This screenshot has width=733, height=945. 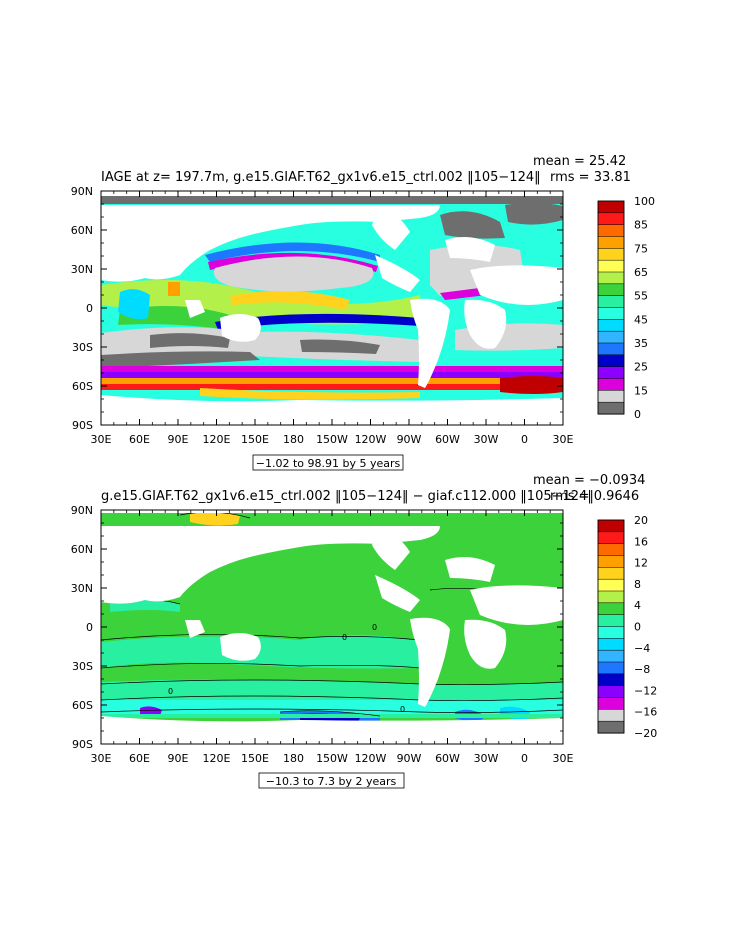 I want to click on contour-info-box, so click(x=328, y=462).